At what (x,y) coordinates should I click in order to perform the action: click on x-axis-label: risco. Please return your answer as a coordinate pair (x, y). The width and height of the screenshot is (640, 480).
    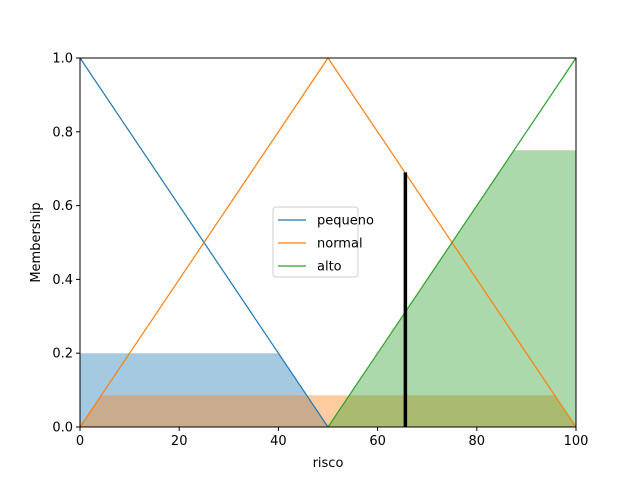
    Looking at the image, I should click on (328, 463).